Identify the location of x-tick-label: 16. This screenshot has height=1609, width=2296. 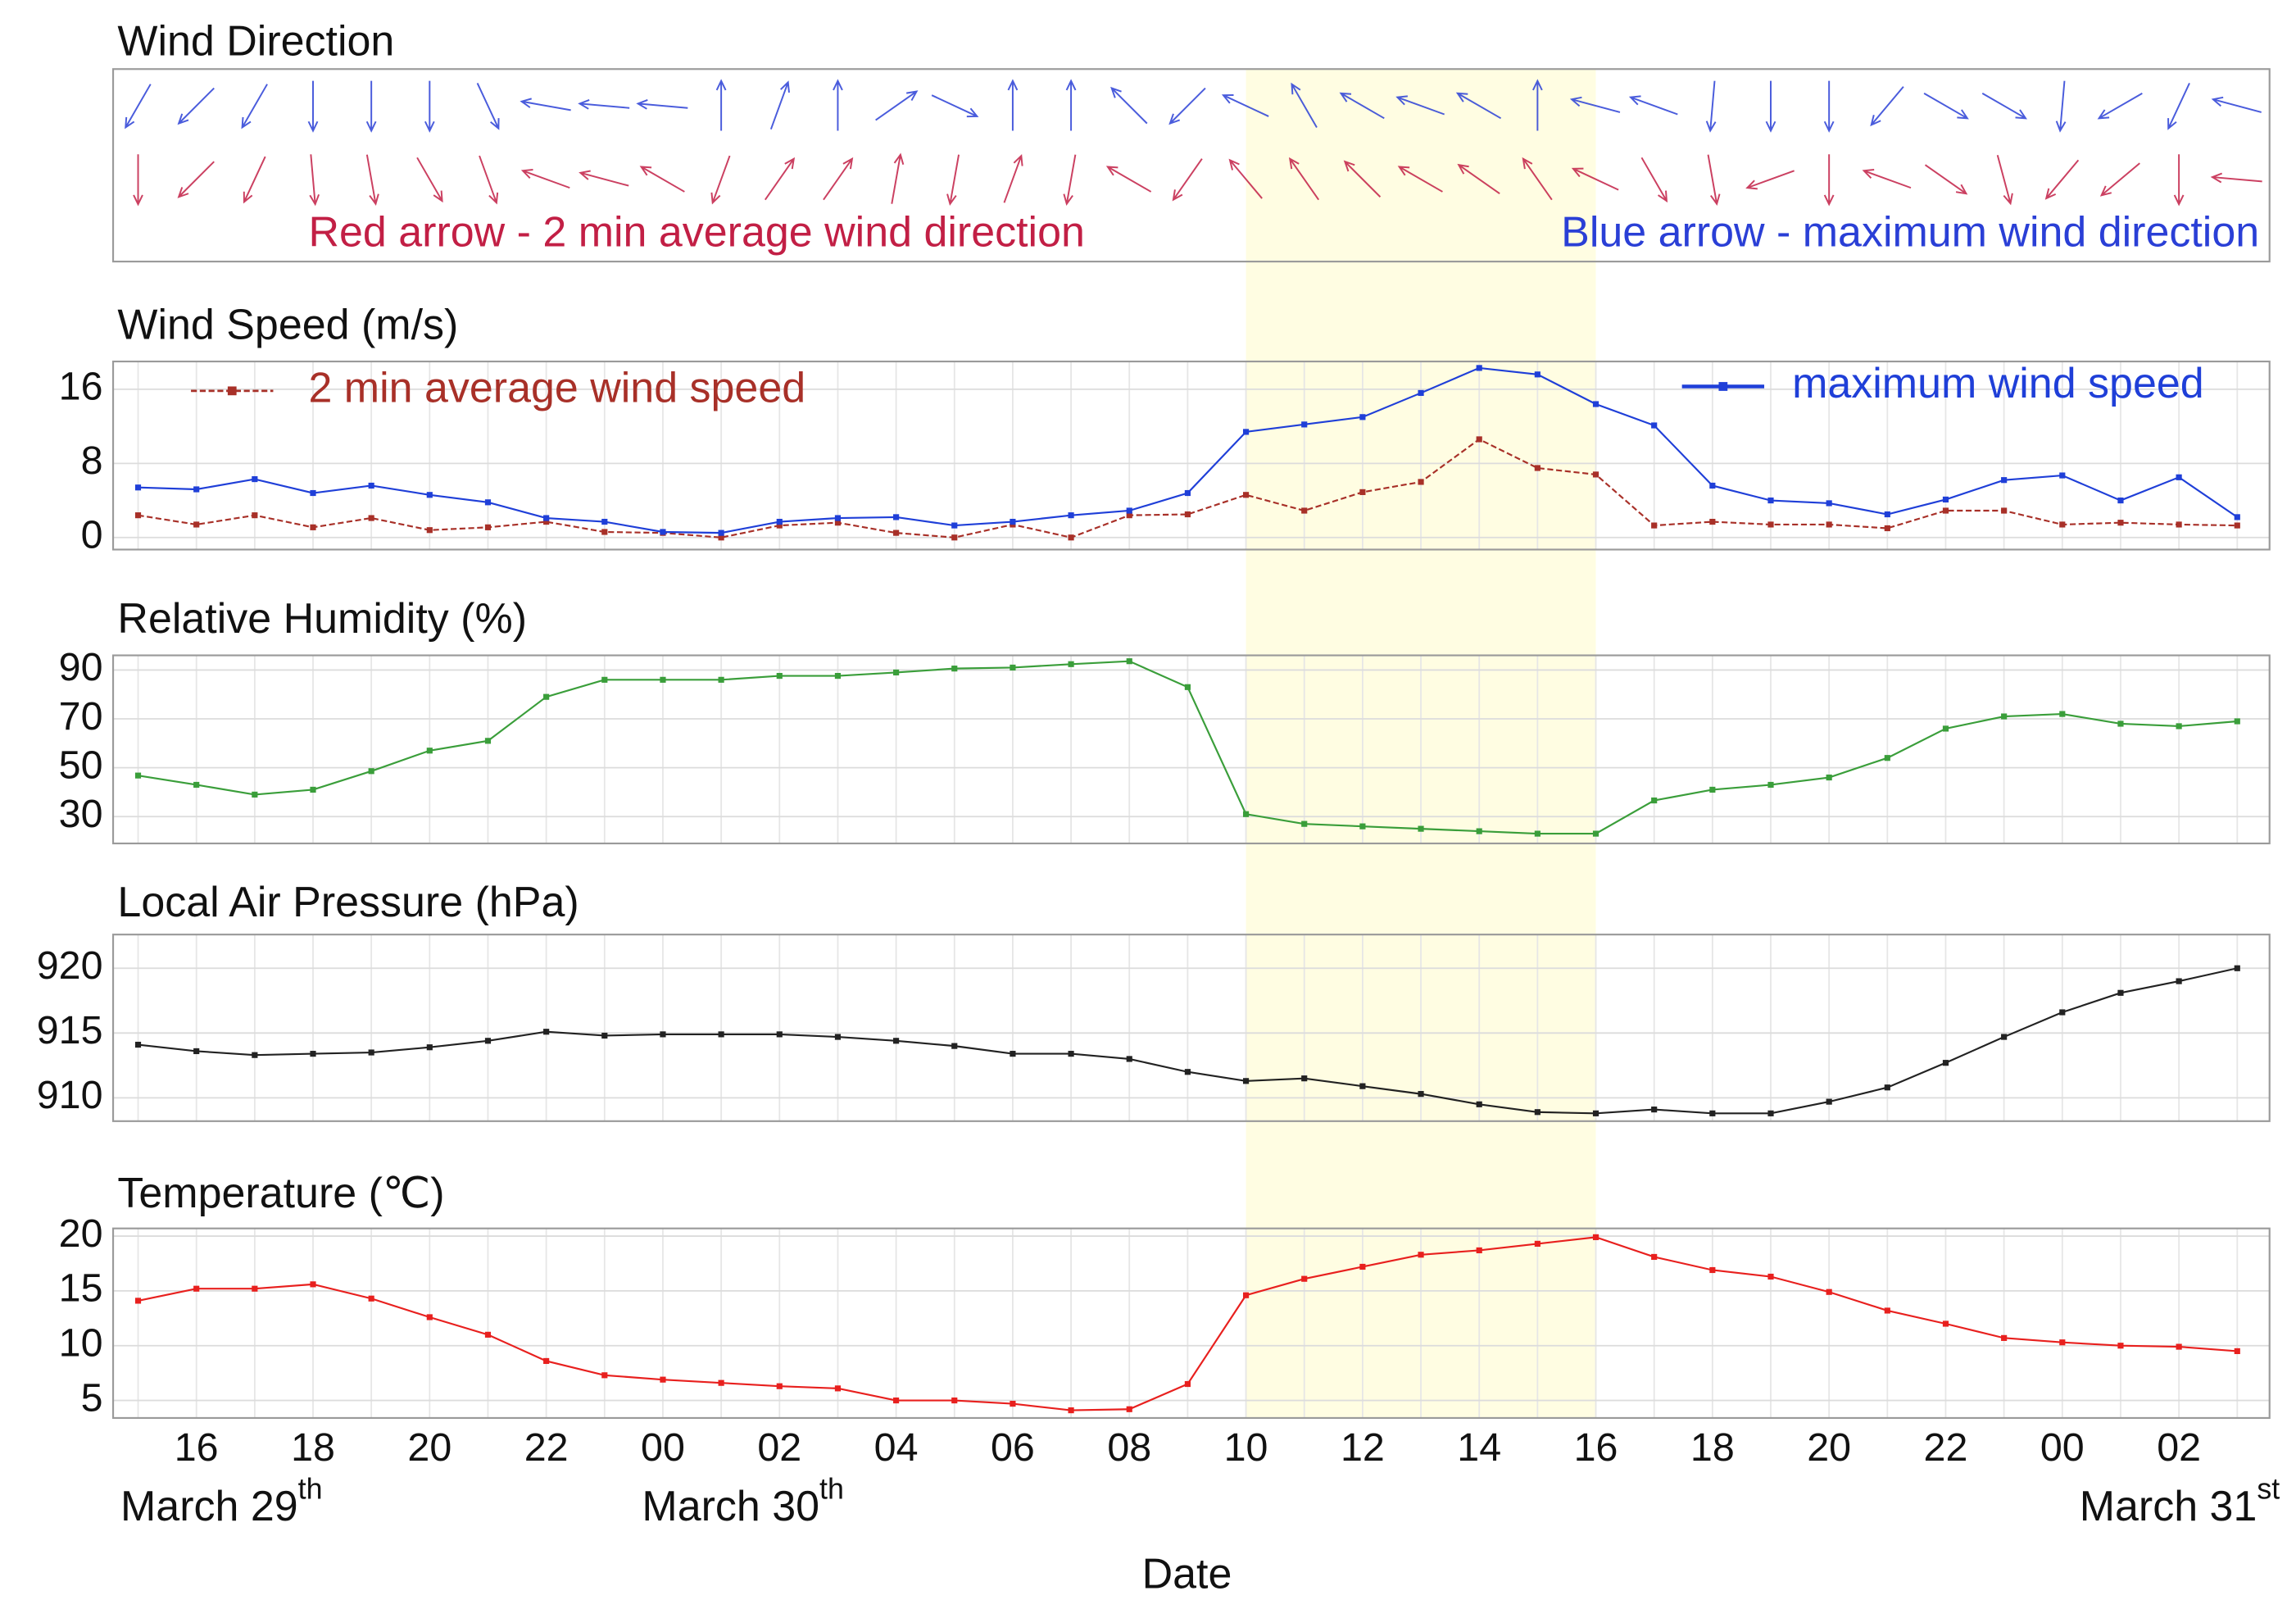
(1596, 1447).